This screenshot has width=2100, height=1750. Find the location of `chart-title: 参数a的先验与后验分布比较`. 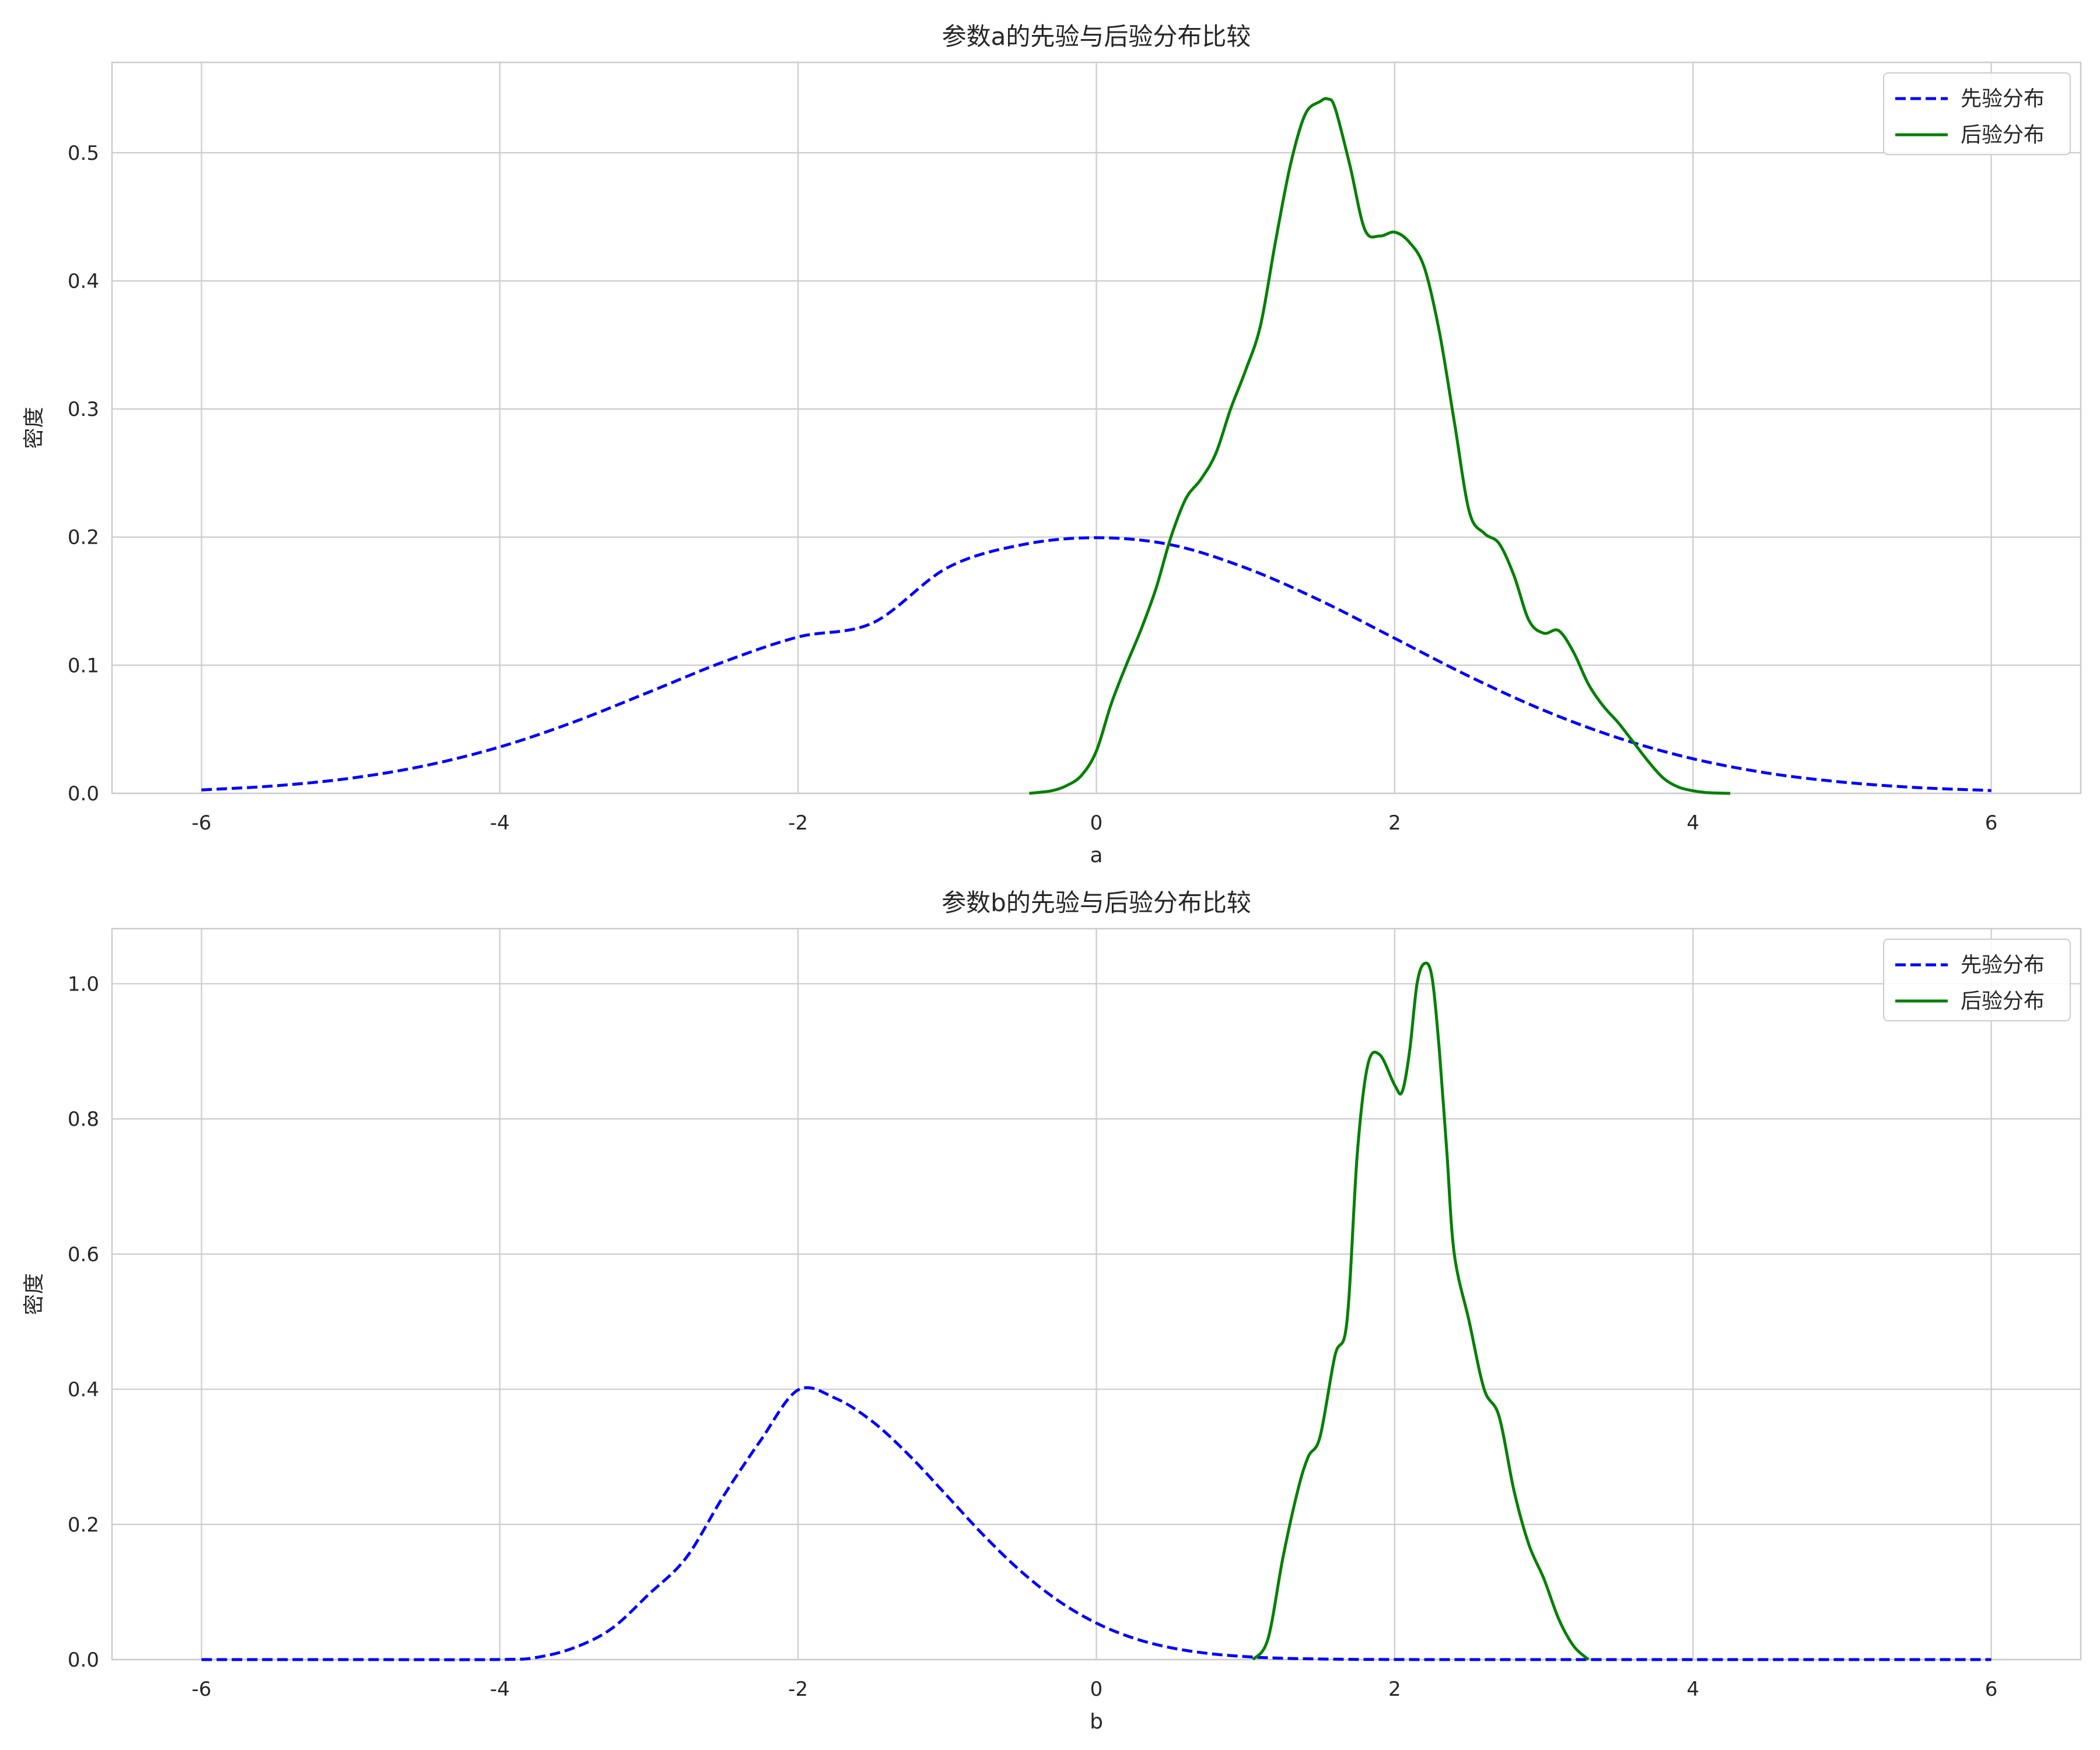

chart-title: 参数a的先验与后验分布比较 is located at coordinates (1096, 36).